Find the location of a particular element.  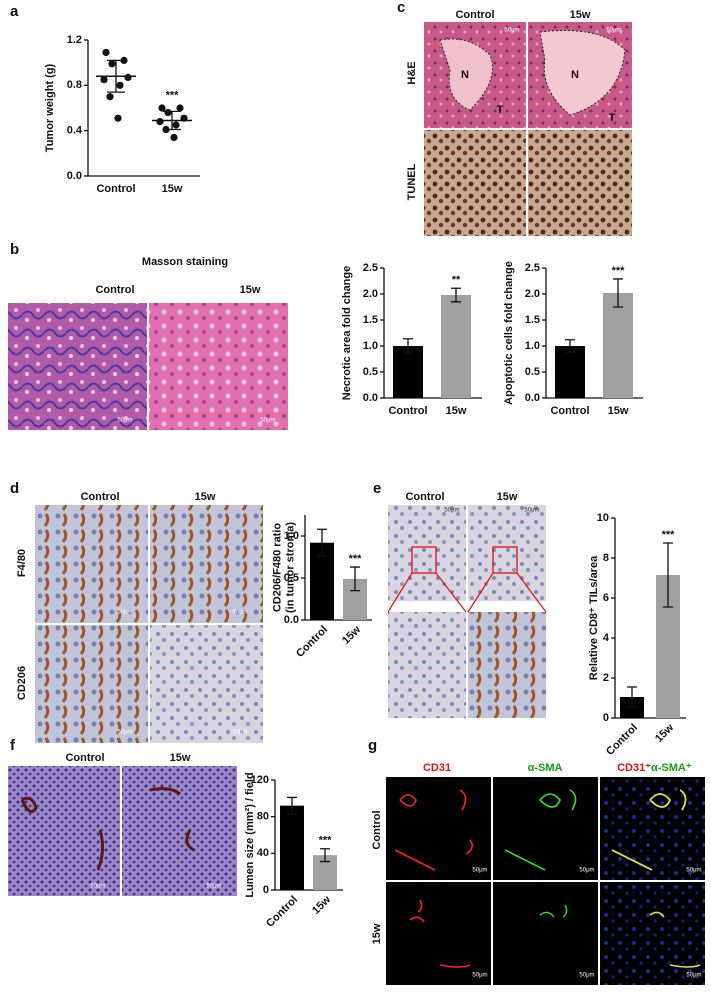

y-axis-label: (in tumor stroma) is located at coordinates (290, 567).